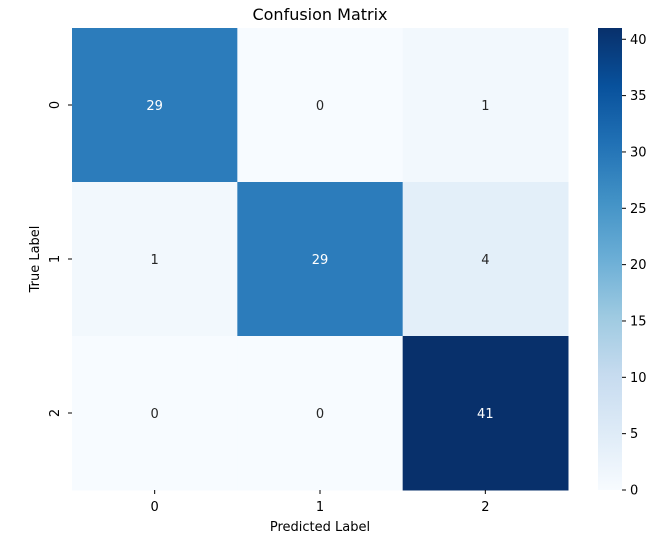 This screenshot has height=536, width=672. What do you see at coordinates (35, 260) in the screenshot?
I see `y-axis-label: True Label` at bounding box center [35, 260].